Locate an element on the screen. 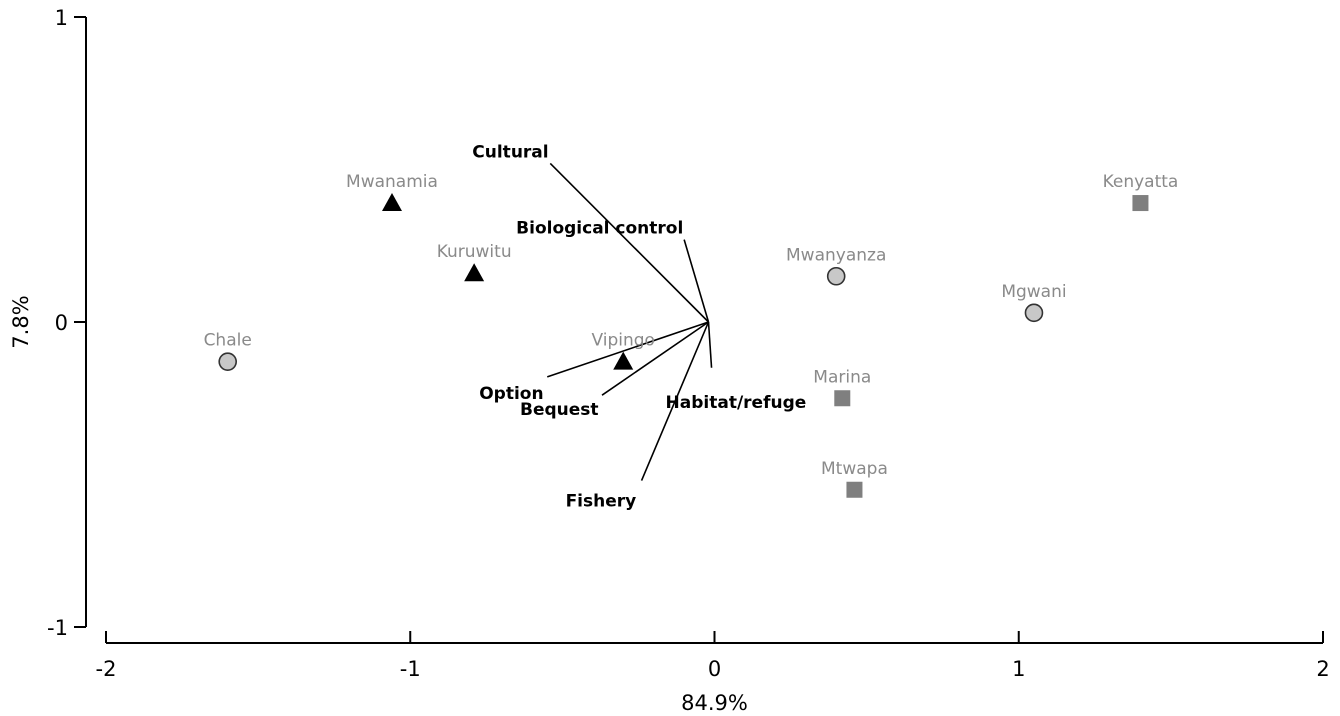 This screenshot has width=1340, height=716. x-axis-title: 84.9% is located at coordinates (714, 703).